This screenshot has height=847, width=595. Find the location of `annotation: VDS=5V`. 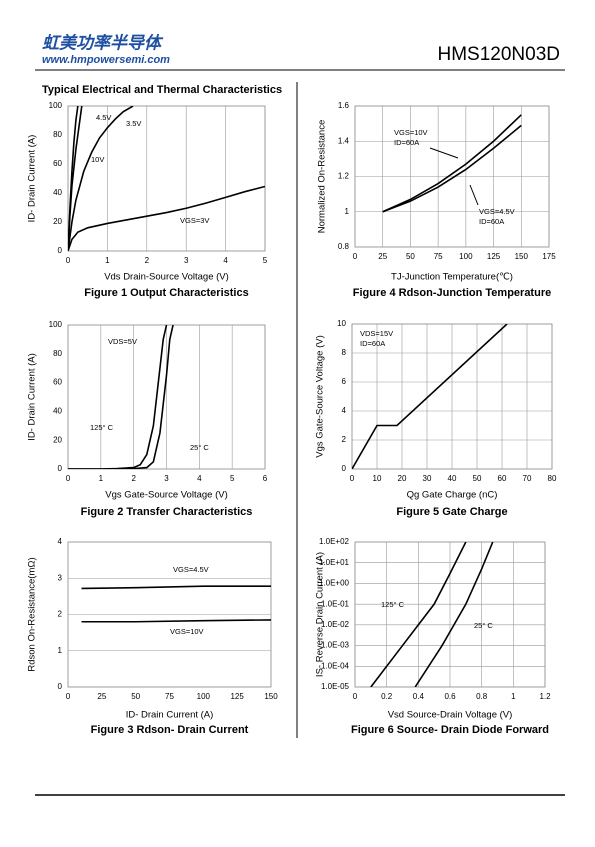

annotation: VDS=5V is located at coordinates (122, 341).